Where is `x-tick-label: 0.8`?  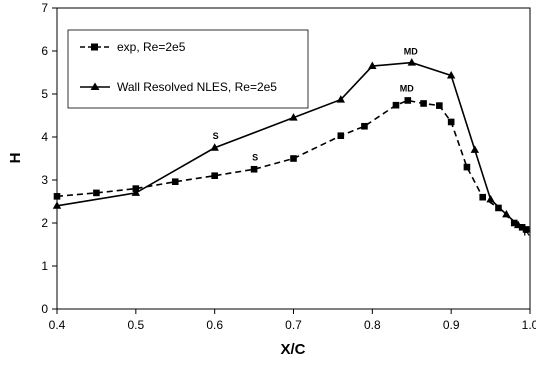
x-tick-label: 0.8 is located at coordinates (372, 325).